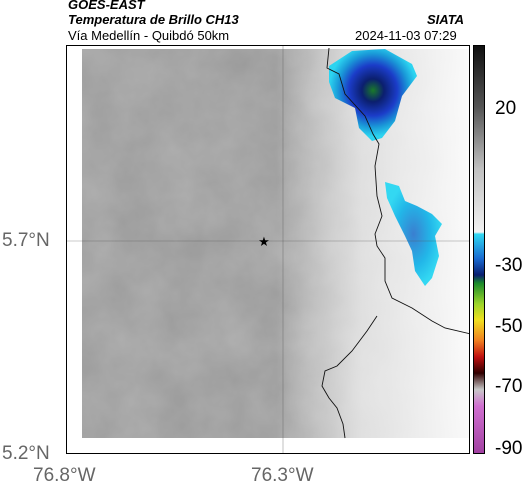 The width and height of the screenshot is (526, 491). What do you see at coordinates (264, 242) in the screenshot?
I see `location-star-marker: ★` at bounding box center [264, 242].